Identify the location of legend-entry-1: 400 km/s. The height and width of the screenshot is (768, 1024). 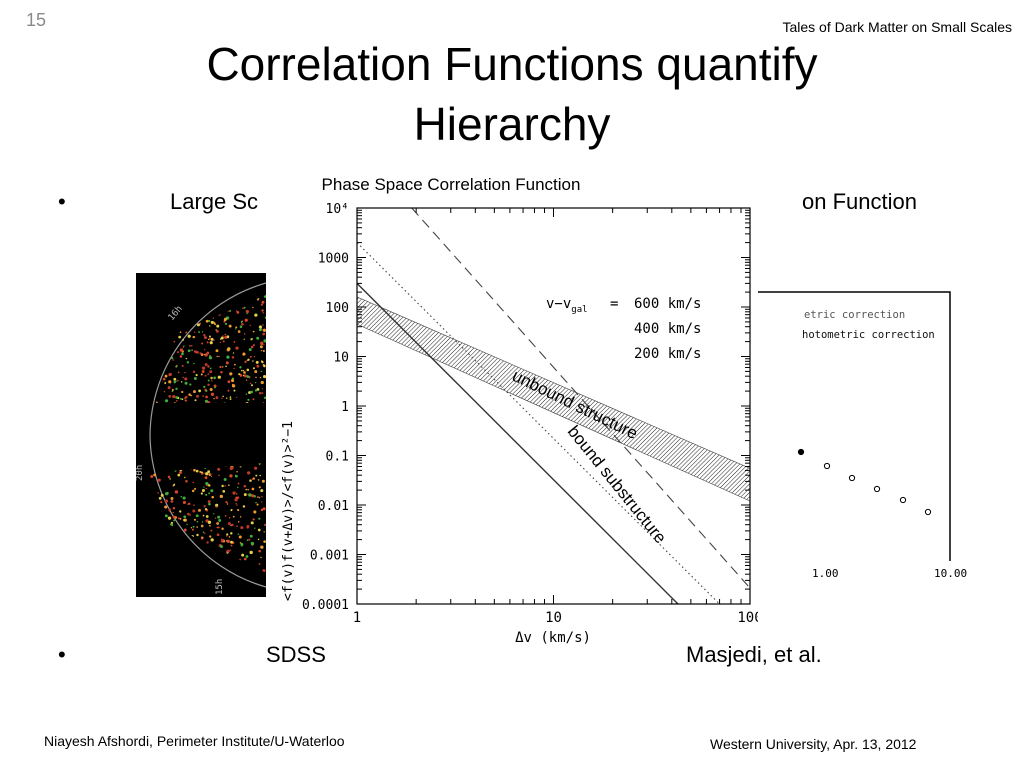
(667, 329).